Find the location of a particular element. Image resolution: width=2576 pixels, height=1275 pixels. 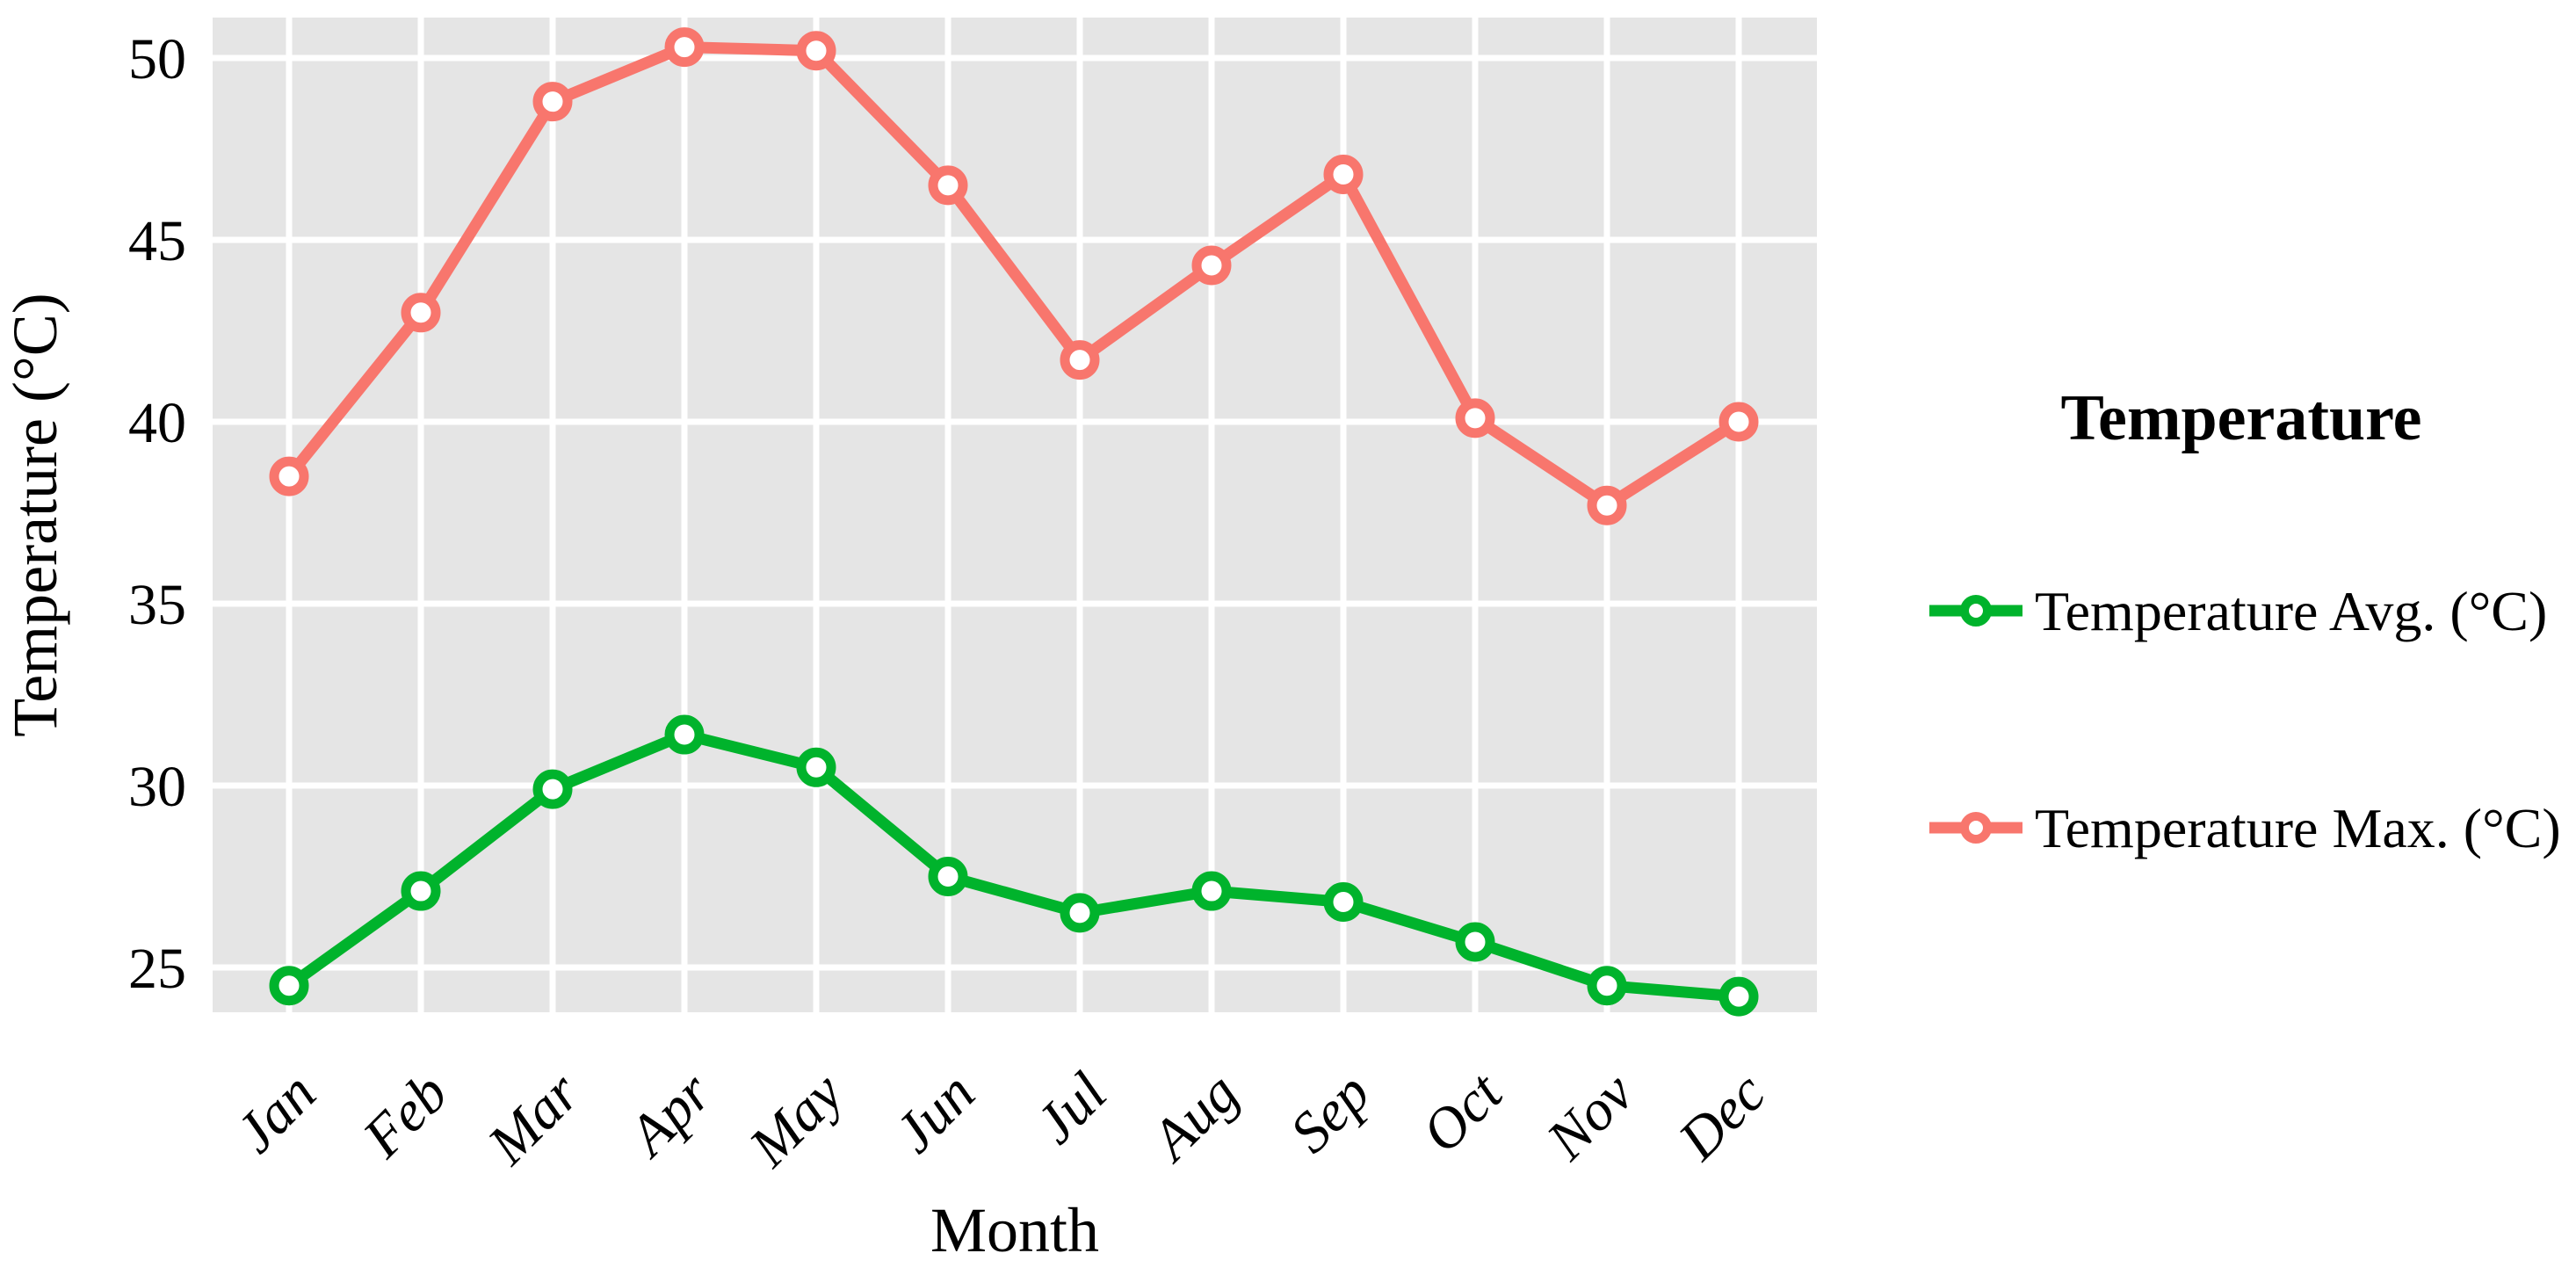

data-point-max-apr is located at coordinates (684, 47).